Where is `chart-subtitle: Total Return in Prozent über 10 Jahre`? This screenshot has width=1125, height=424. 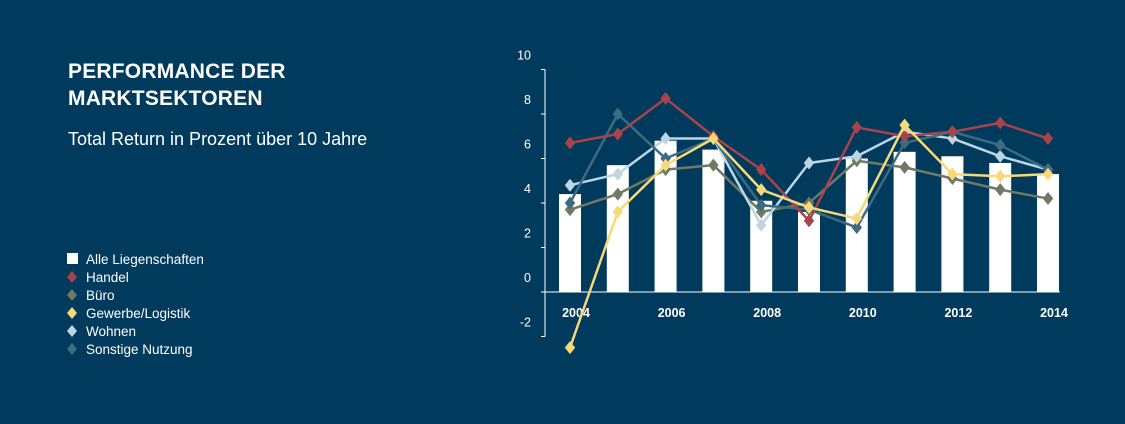 chart-subtitle: Total Return in Prozent über 10 Jahre is located at coordinates (218, 139).